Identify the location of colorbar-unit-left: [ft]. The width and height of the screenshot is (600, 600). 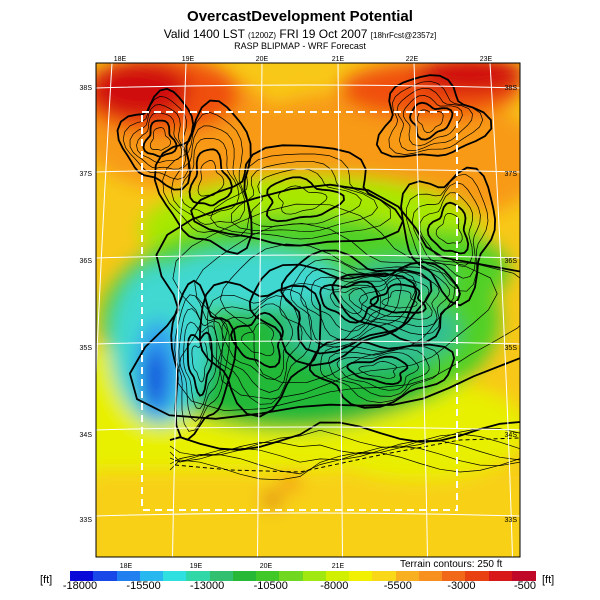
(46, 580).